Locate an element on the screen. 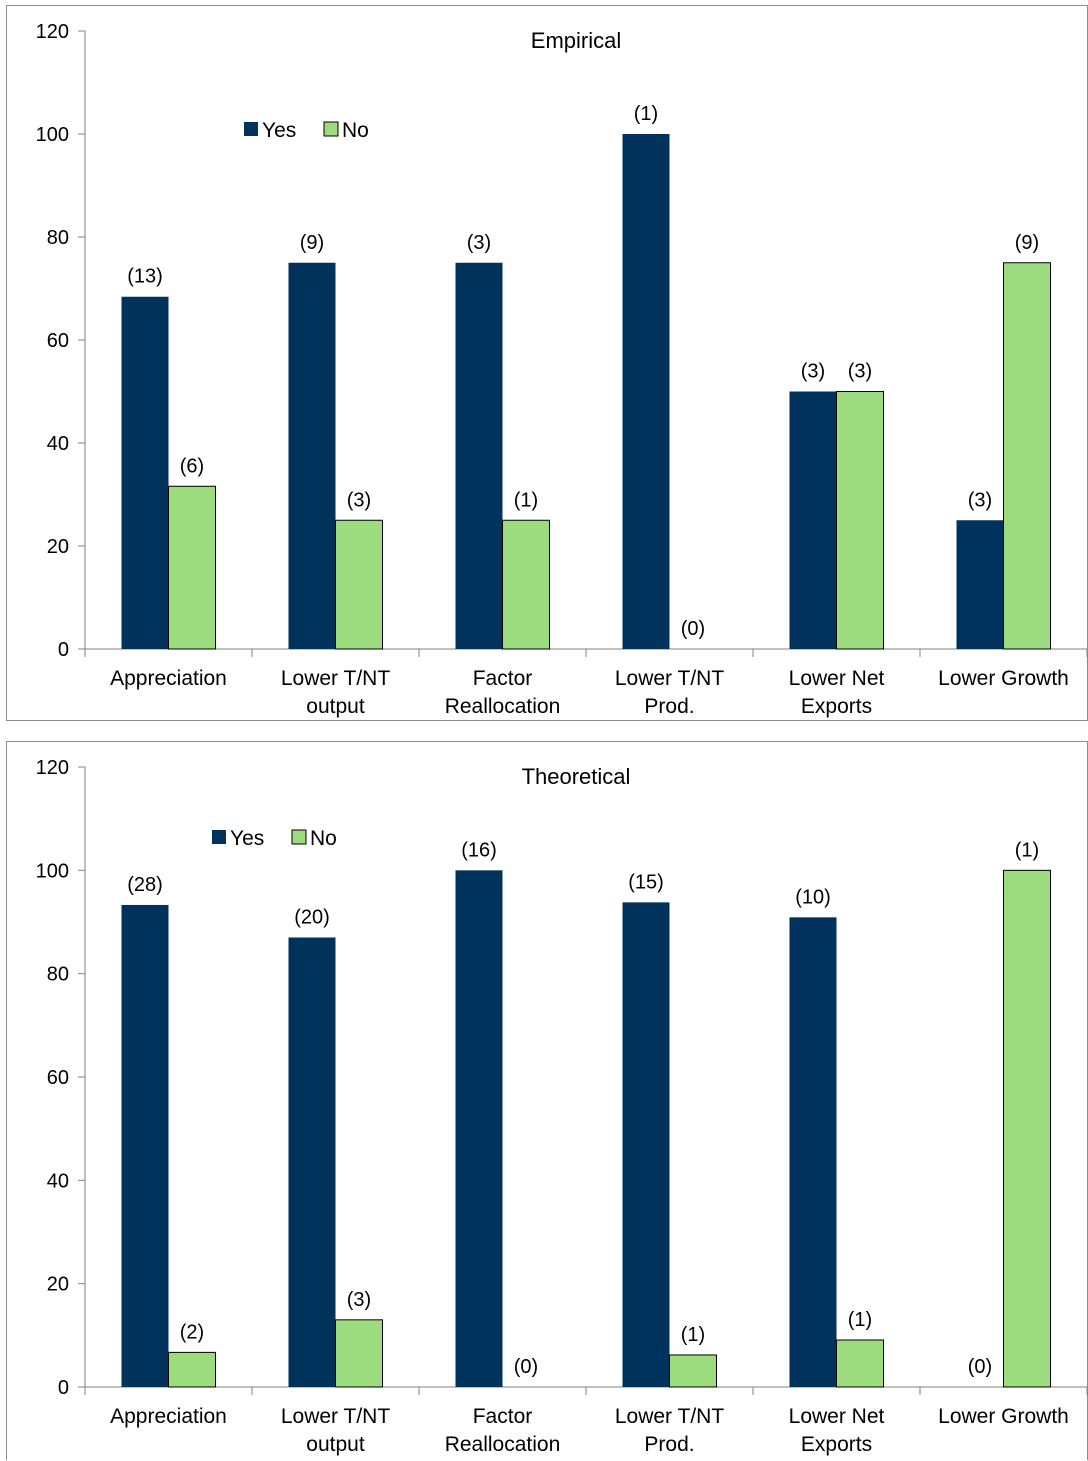 The image size is (1088, 1461). data-label-yes: (15) is located at coordinates (646, 882).